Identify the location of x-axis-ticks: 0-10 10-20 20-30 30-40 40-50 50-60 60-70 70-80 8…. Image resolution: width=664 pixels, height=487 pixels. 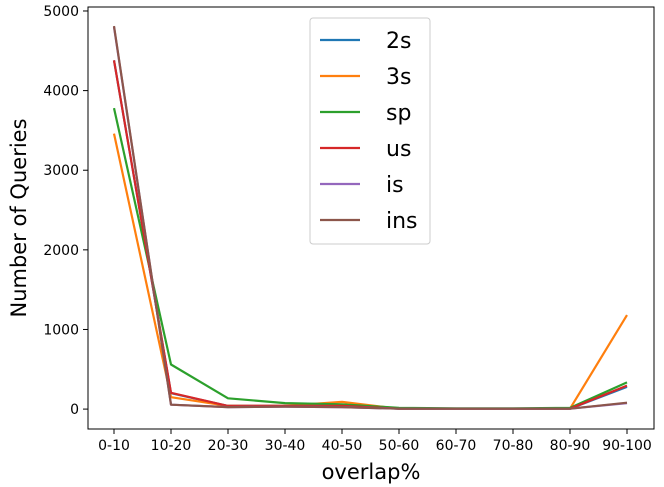
(375, 441).